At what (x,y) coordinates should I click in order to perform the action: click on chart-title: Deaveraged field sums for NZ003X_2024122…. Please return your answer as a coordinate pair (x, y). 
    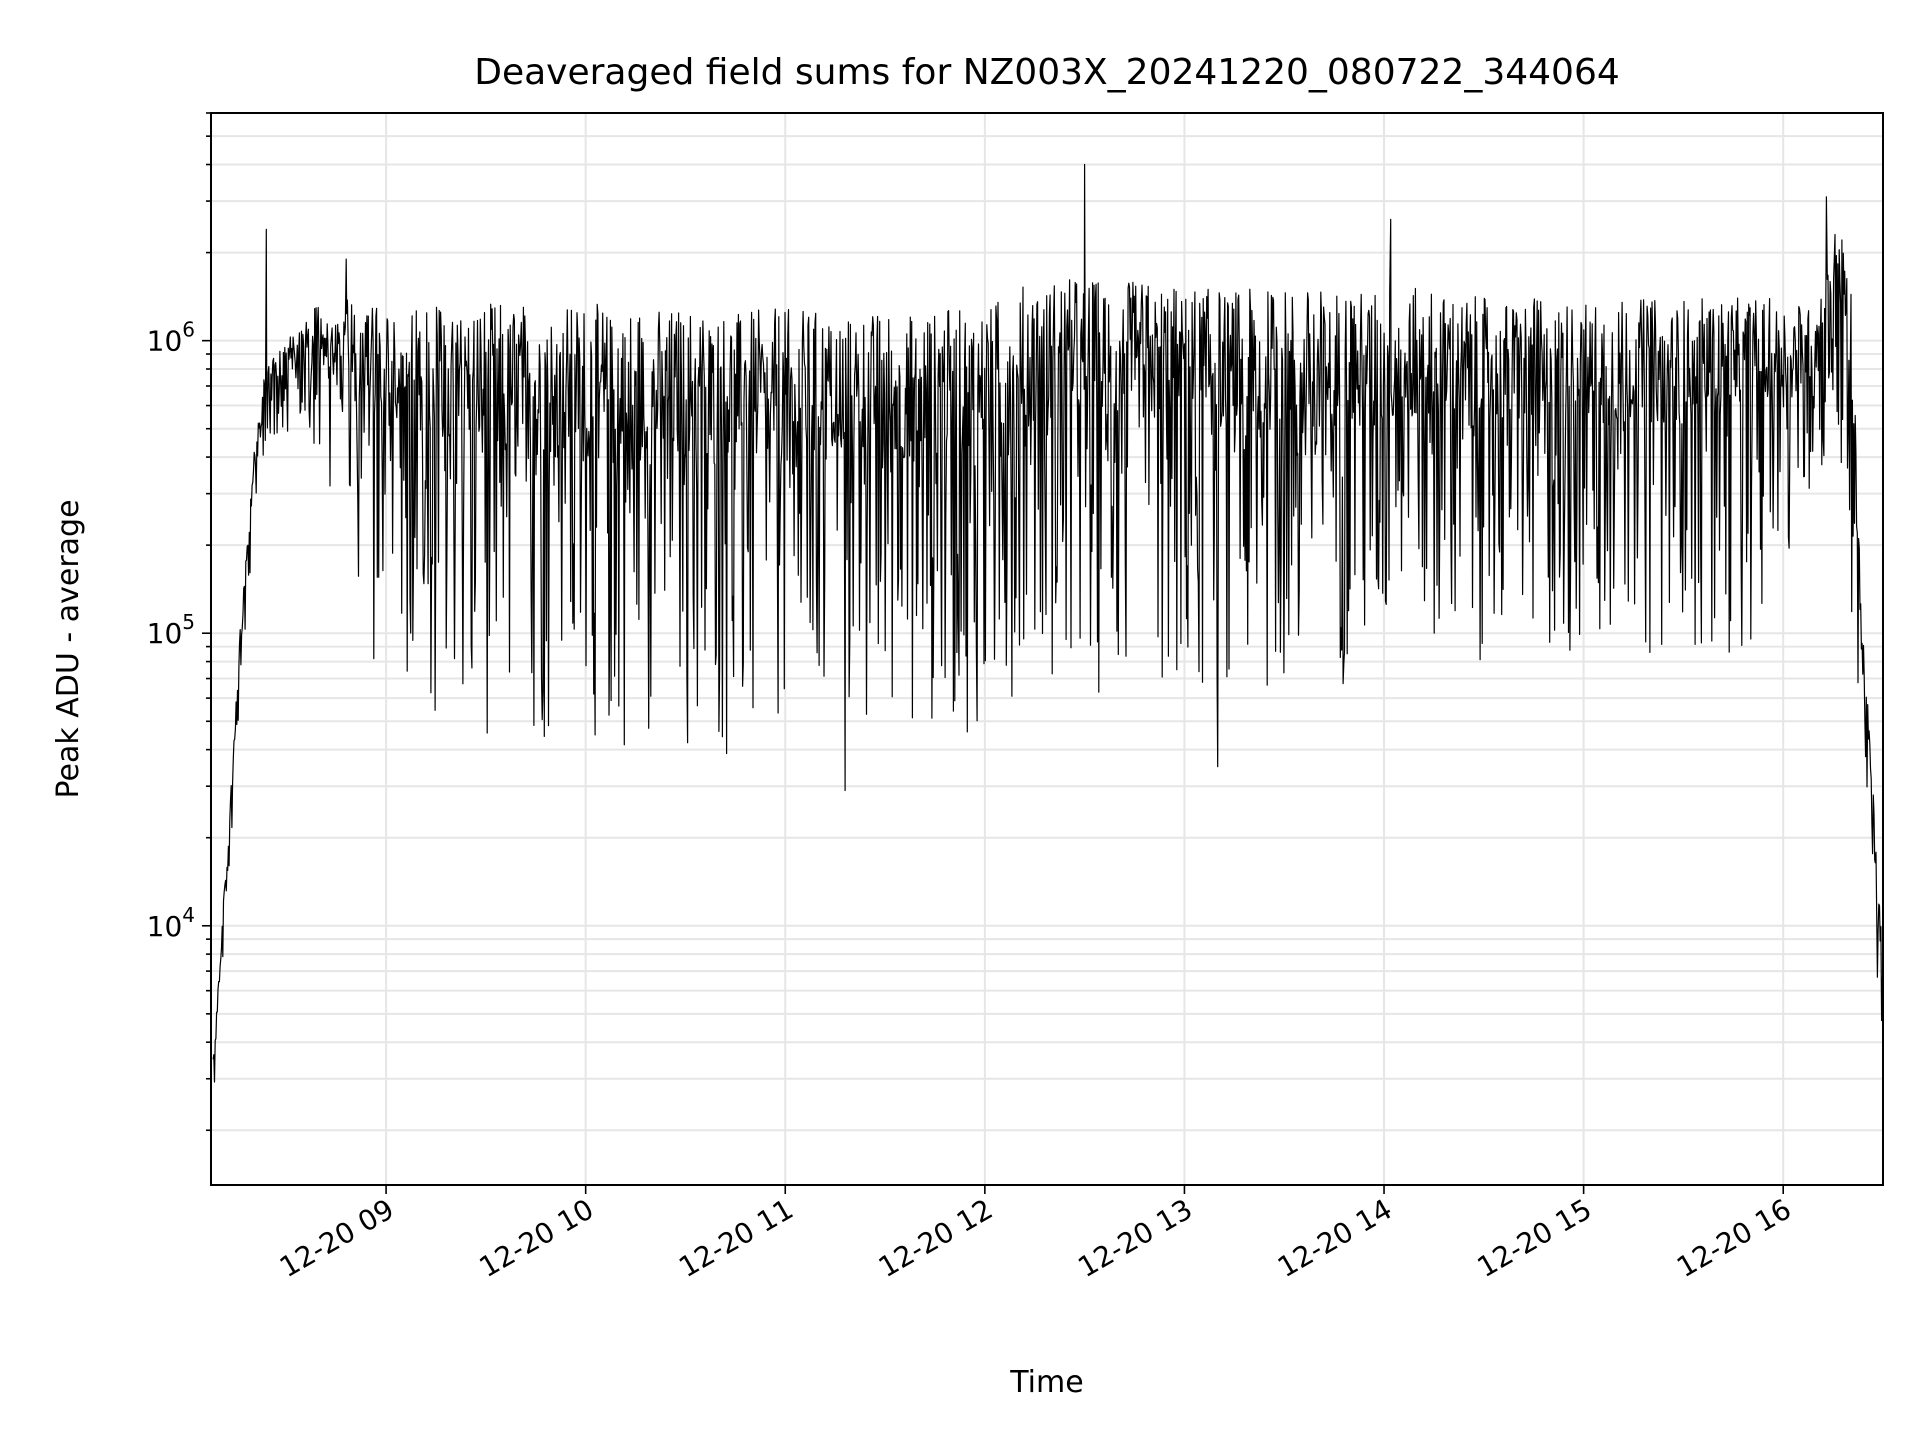
    Looking at the image, I should click on (1047, 72).